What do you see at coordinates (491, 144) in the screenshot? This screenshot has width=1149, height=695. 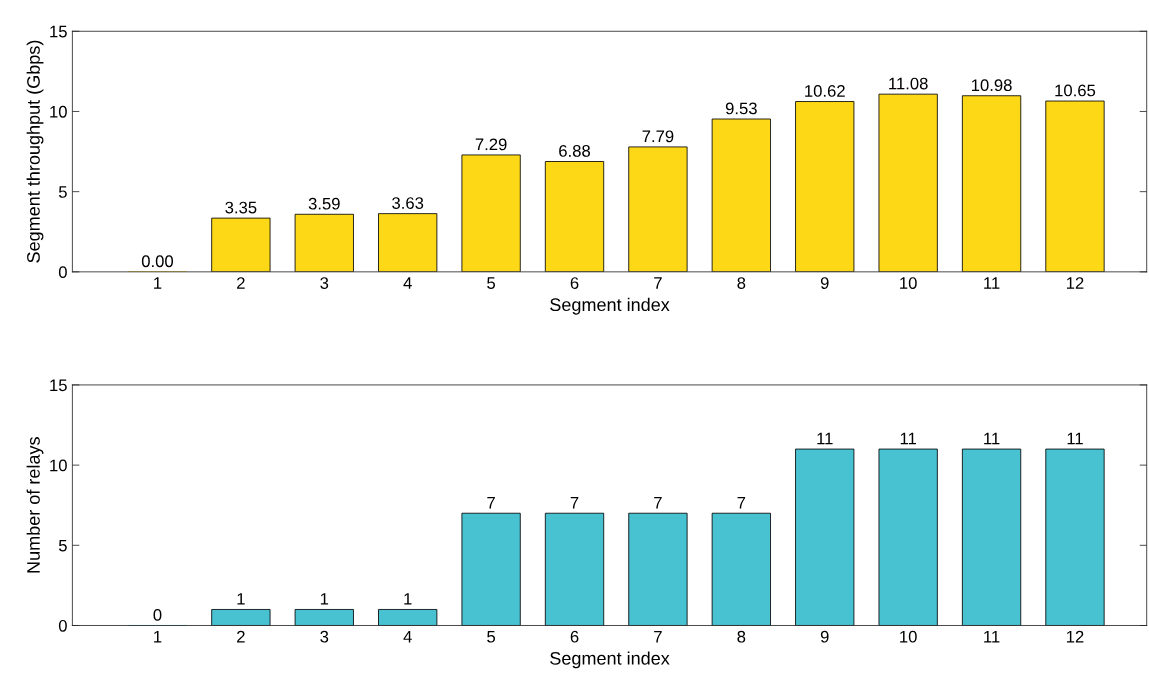 I see `data-label: 7.29` at bounding box center [491, 144].